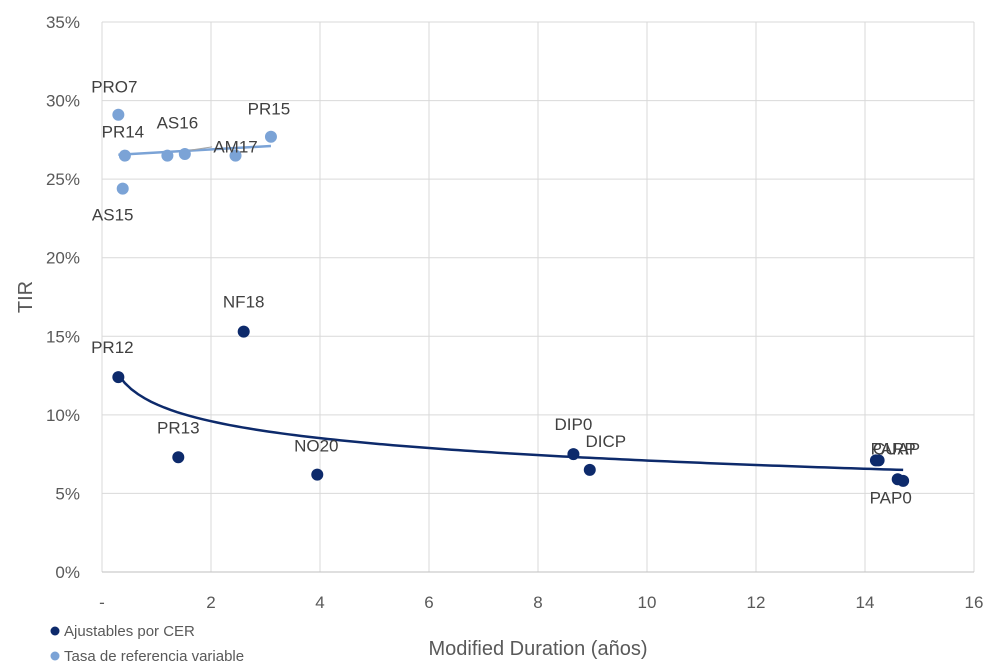  I want to click on point-label: DIP0, so click(574, 424).